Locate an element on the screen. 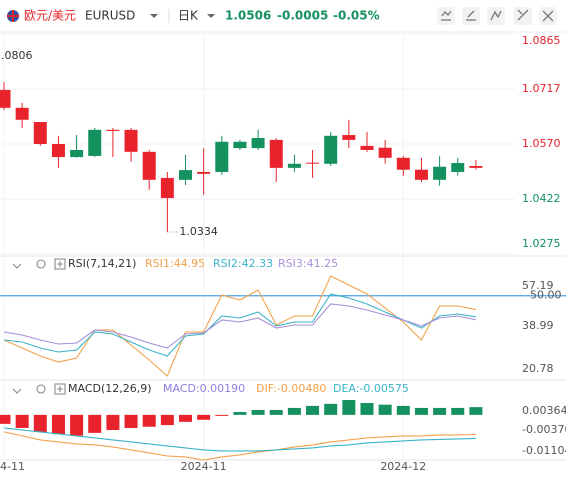 The width and height of the screenshot is (566, 479). legend-entry: MACD:0.00190 is located at coordinates (204, 388).